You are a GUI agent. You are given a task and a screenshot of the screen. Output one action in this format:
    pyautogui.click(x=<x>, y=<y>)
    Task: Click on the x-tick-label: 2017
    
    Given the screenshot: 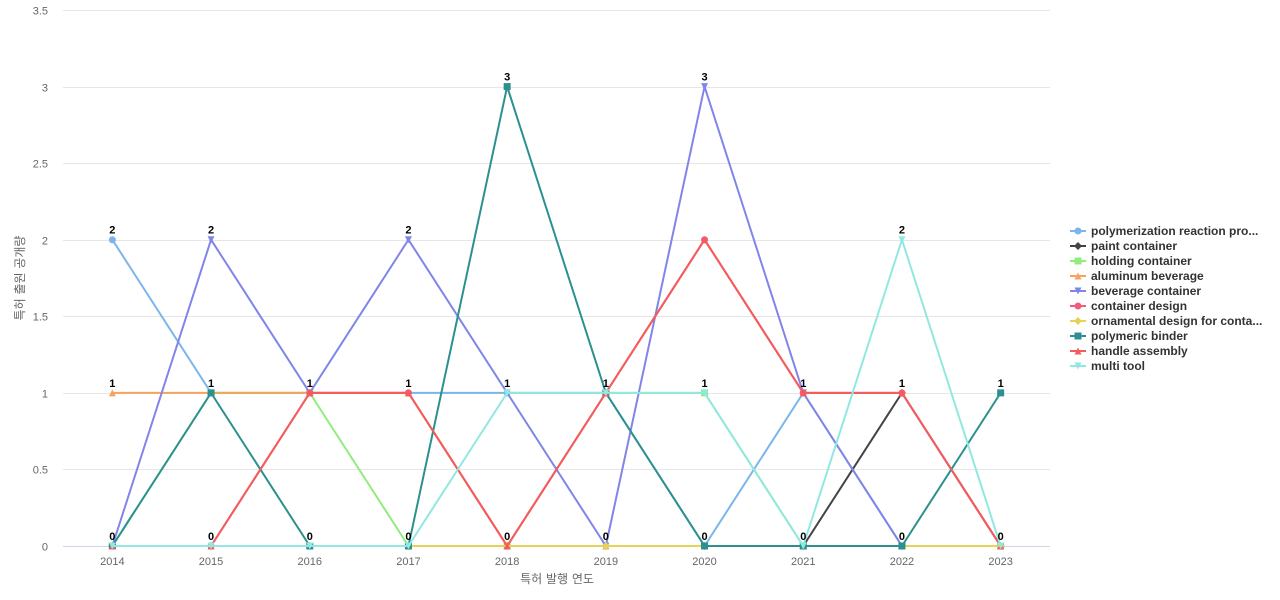 What is the action you would take?
    pyautogui.click(x=408, y=562)
    